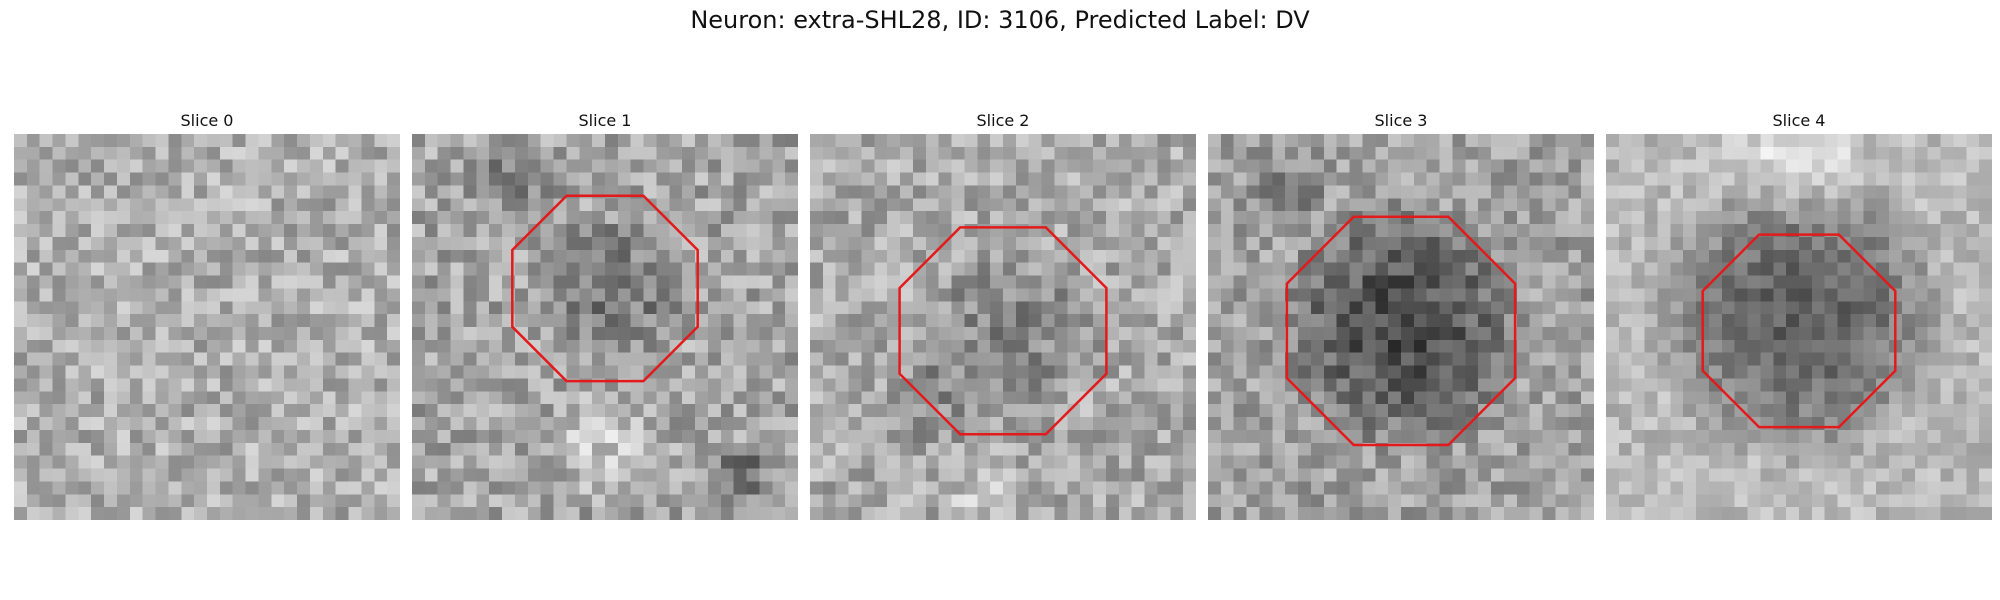 The image size is (2000, 600). Describe the element at coordinates (1799, 120) in the screenshot. I see `slice-title-4: Slice 4` at that location.